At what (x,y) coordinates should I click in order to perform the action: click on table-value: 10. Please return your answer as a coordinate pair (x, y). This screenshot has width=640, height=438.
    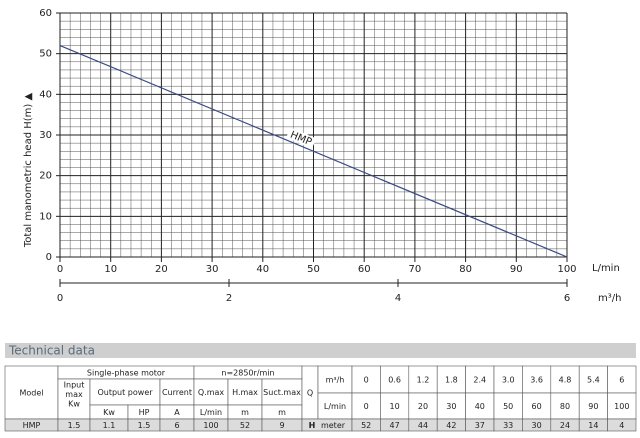
    Looking at the image, I should click on (395, 406).